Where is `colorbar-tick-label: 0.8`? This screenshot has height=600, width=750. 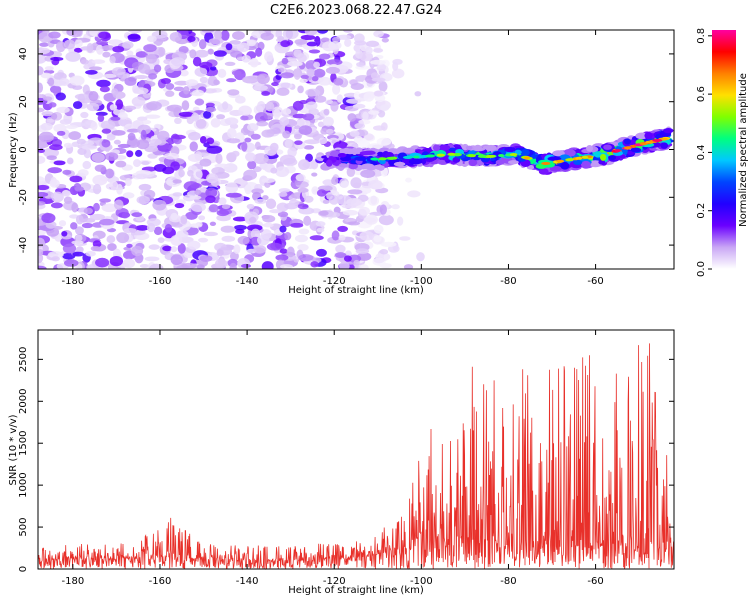 colorbar-tick-label: 0.8 is located at coordinates (701, 36).